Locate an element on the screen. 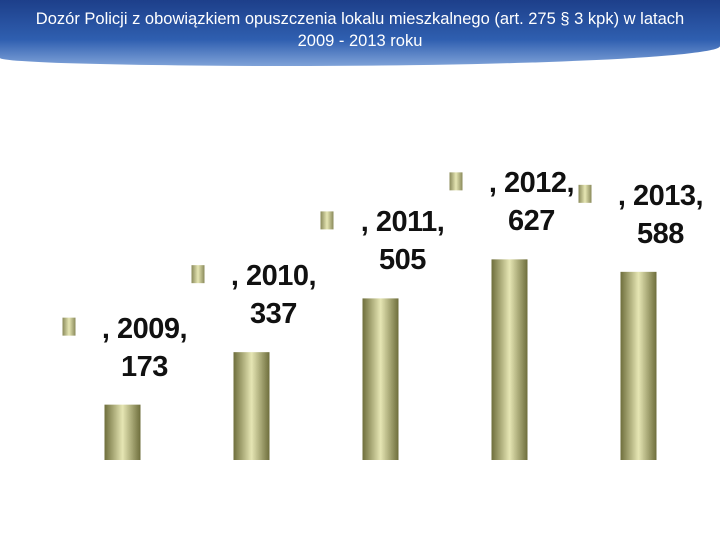 The width and height of the screenshot is (720, 540). data-label: , 2013, 588 is located at coordinates (660, 214).